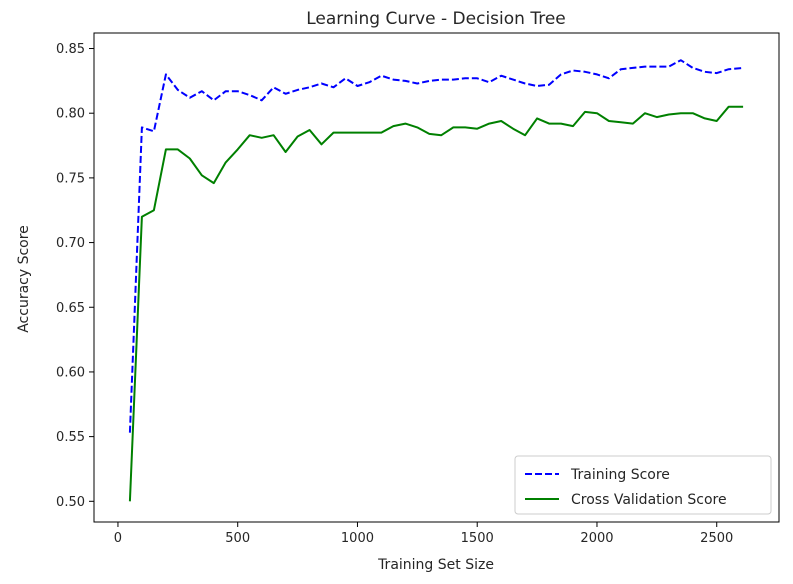  What do you see at coordinates (70, 372) in the screenshot?
I see `y-tick-label: 0.60` at bounding box center [70, 372].